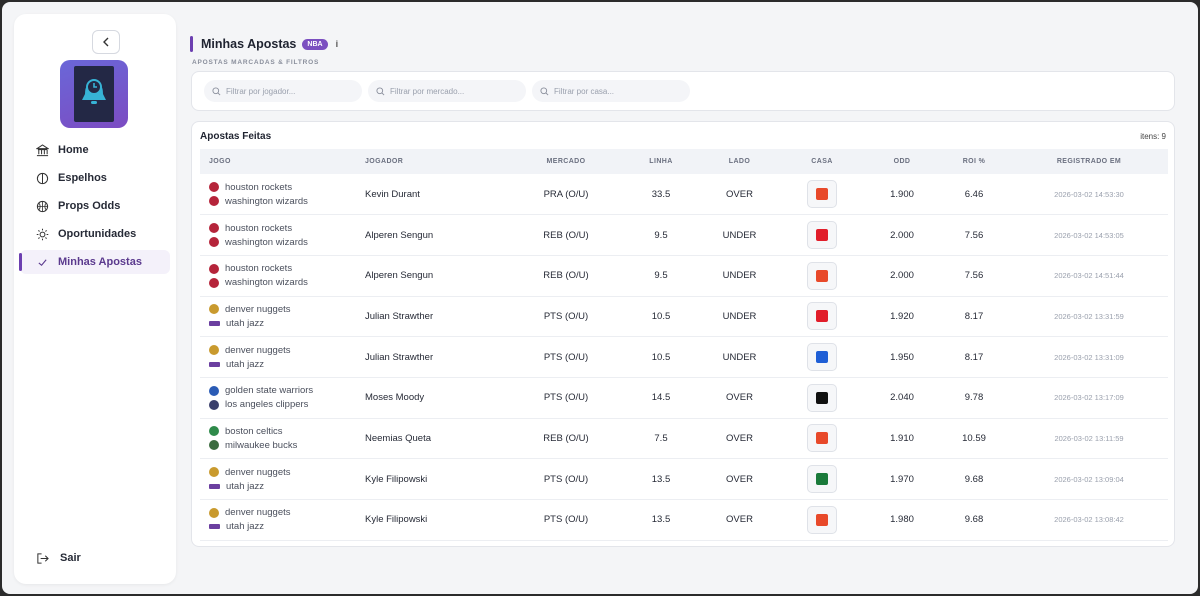  I want to click on market-filter, so click(447, 91).